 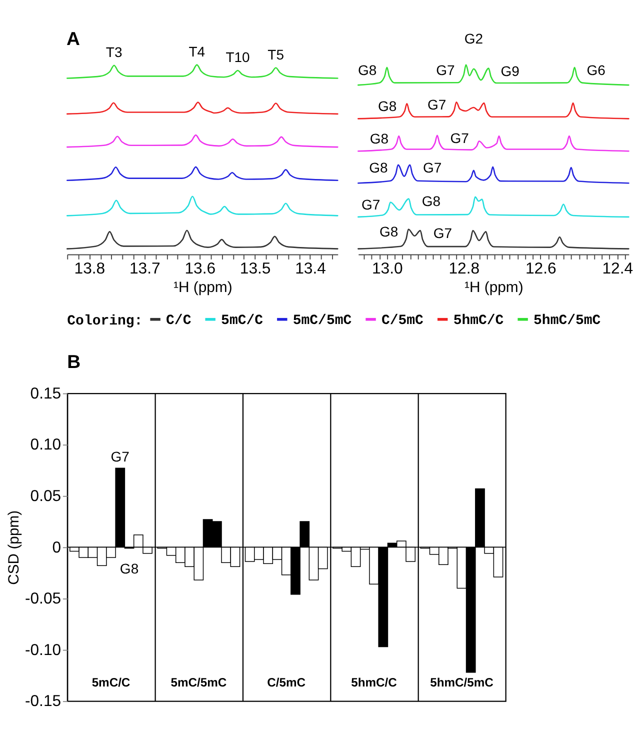 What do you see at coordinates (145, 269) in the screenshot?
I see `x-tick-label: 13.7` at bounding box center [145, 269].